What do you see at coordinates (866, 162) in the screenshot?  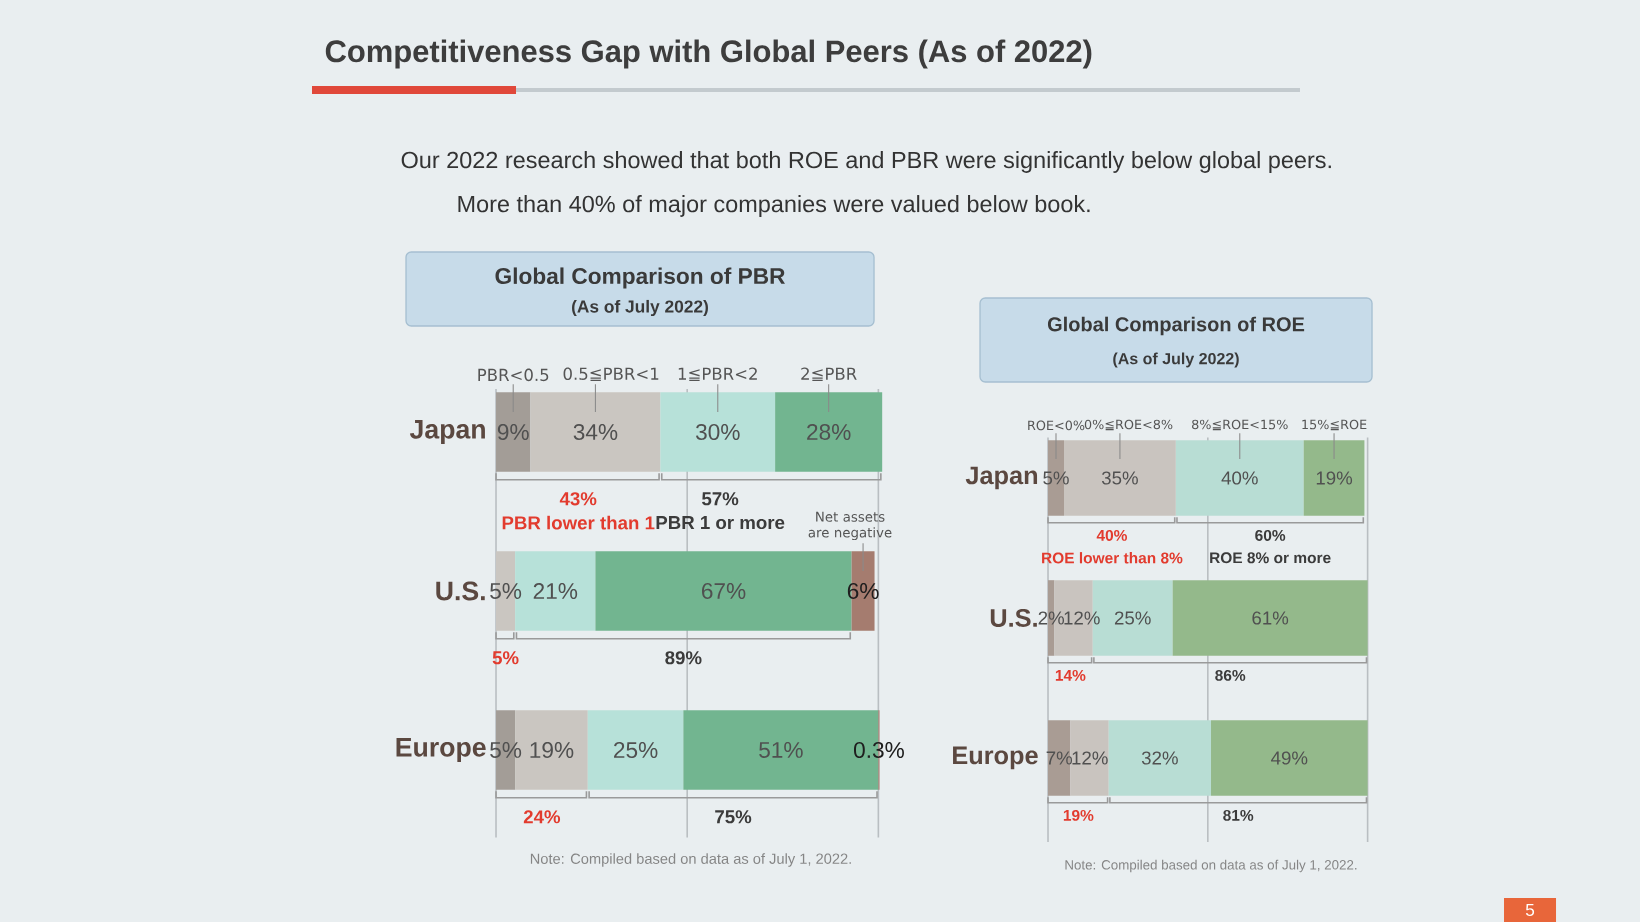 I see `text: Our 2022 research showed that both ROE and PBR were significantly below global peers.` at bounding box center [866, 162].